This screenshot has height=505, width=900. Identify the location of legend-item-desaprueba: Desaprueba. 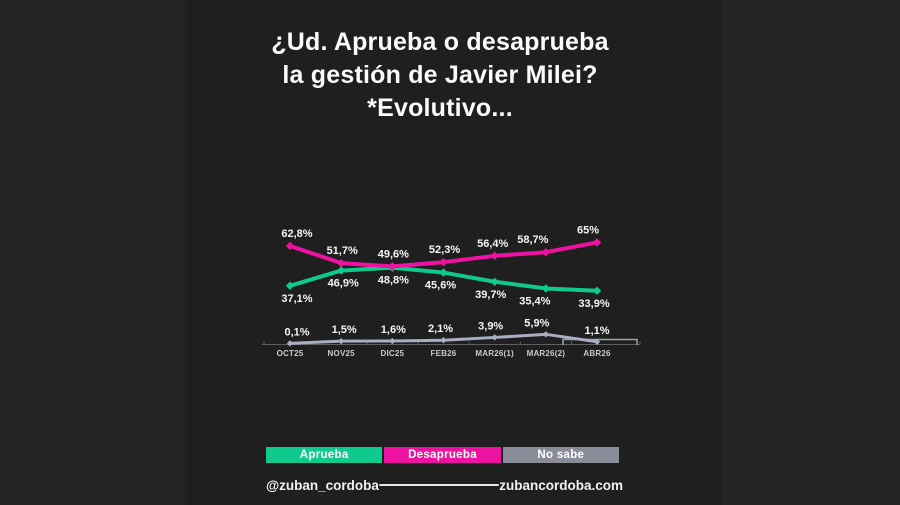
(442, 455).